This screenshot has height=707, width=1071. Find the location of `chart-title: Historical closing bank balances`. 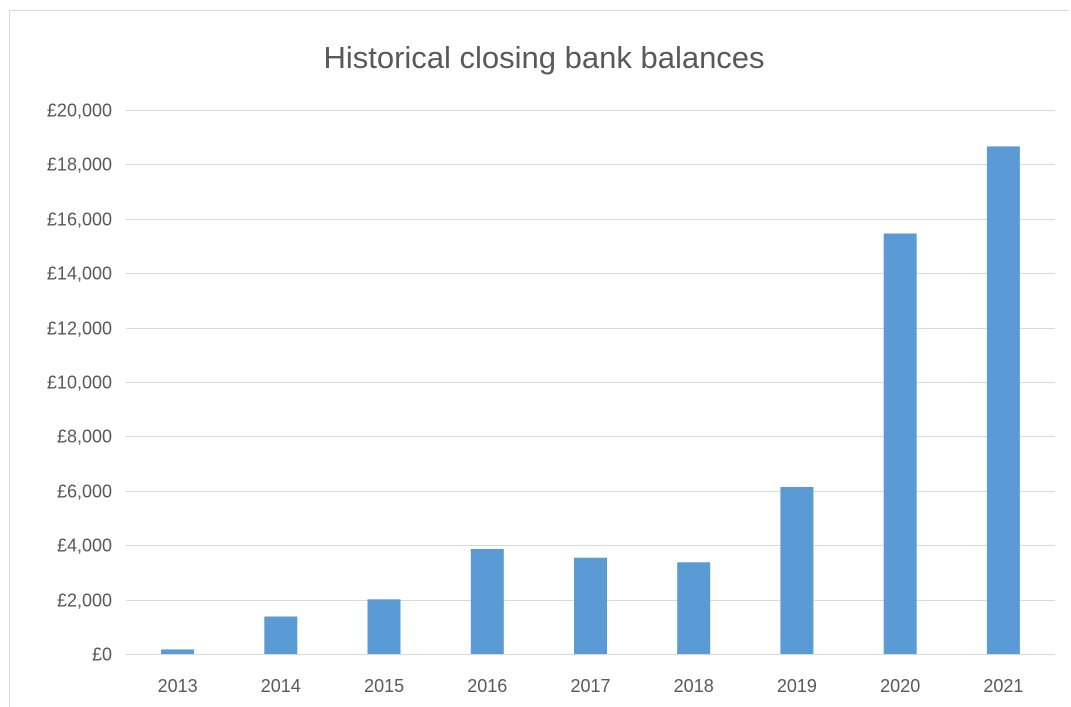

chart-title: Historical closing bank balances is located at coordinates (543, 57).